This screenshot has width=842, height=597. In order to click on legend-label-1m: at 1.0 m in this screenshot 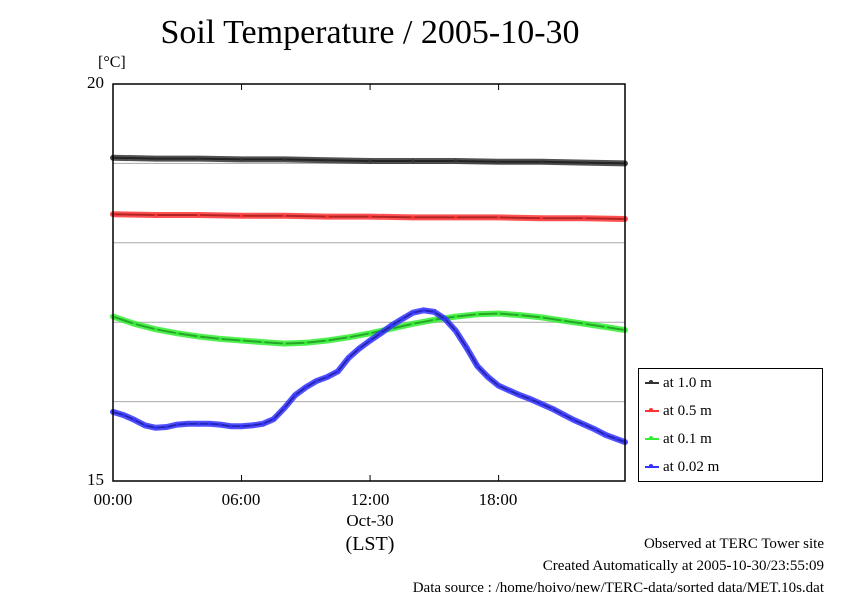, I will do `click(687, 382)`.